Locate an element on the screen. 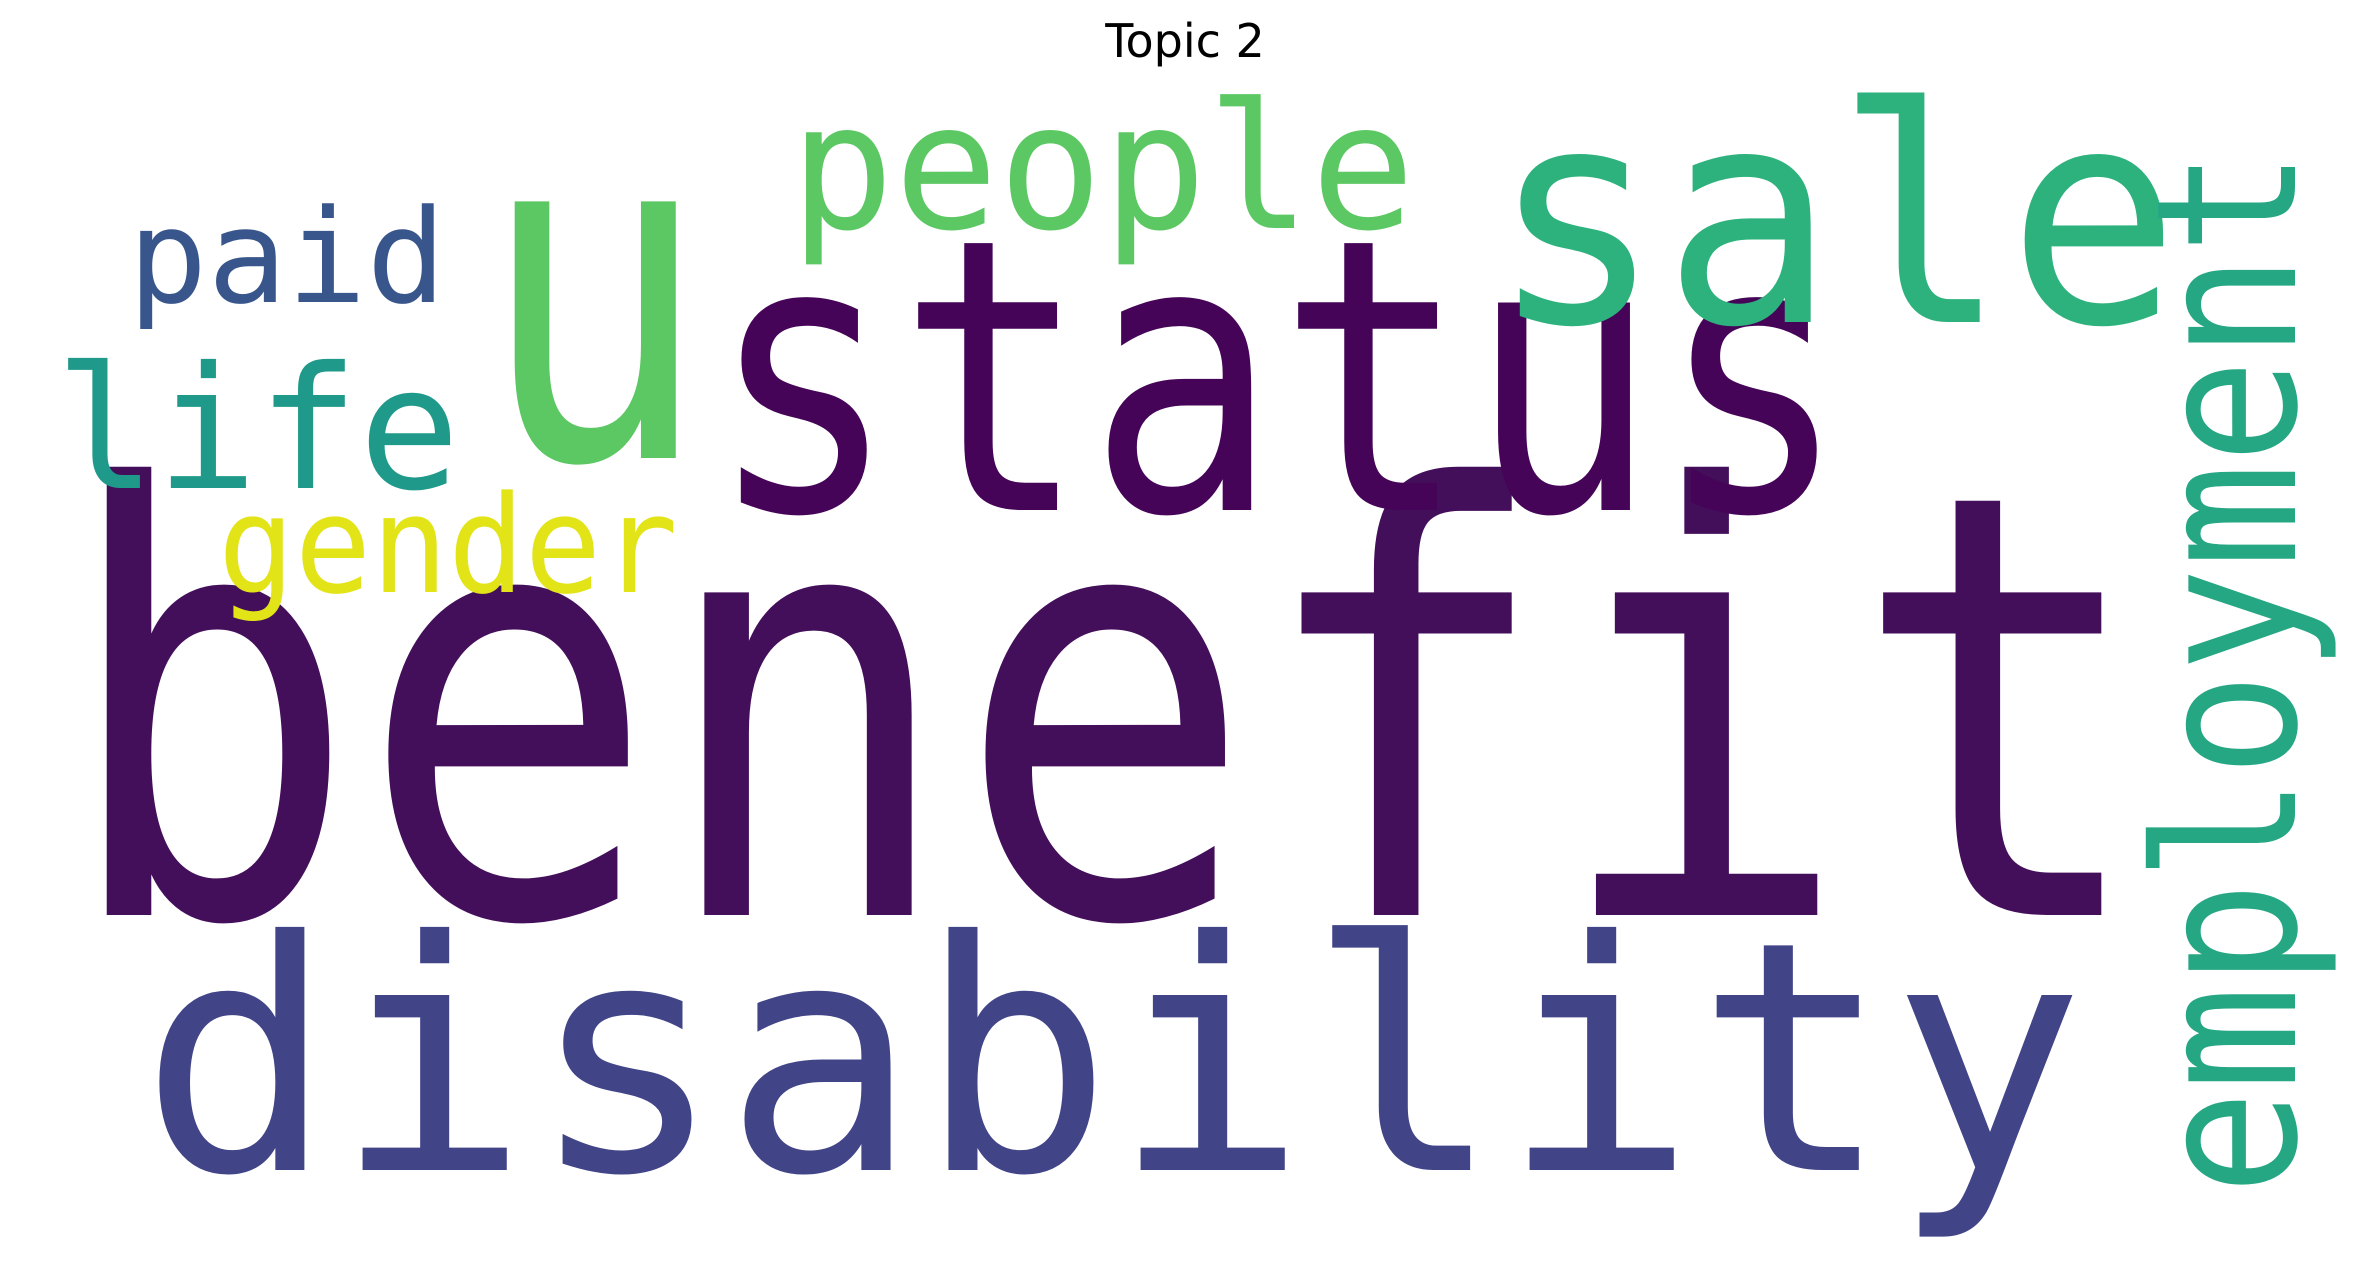  word-gender: gender is located at coordinates (448, 545).